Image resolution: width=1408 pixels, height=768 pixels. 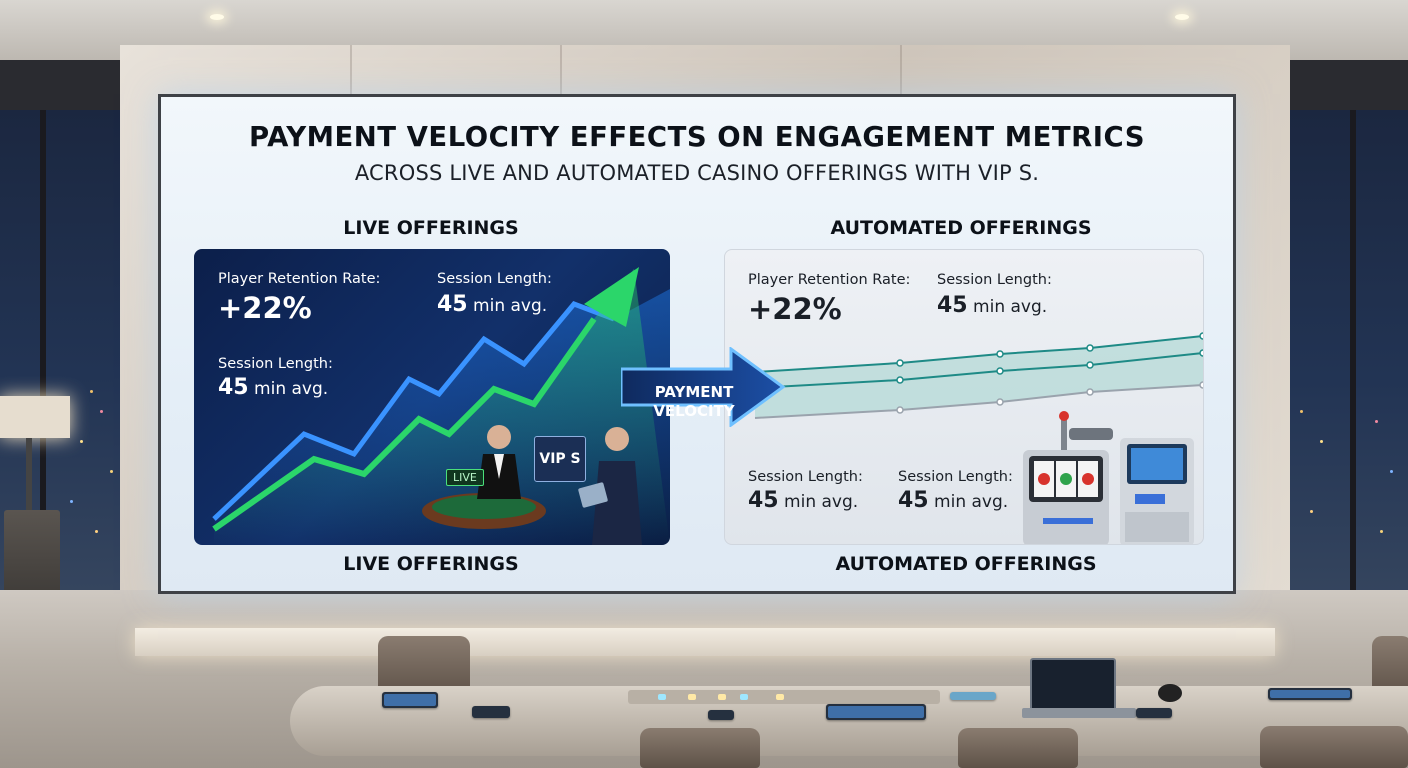 What do you see at coordinates (273, 387) in the screenshot?
I see `live-session-value-bottom: 45 min avg.` at bounding box center [273, 387].